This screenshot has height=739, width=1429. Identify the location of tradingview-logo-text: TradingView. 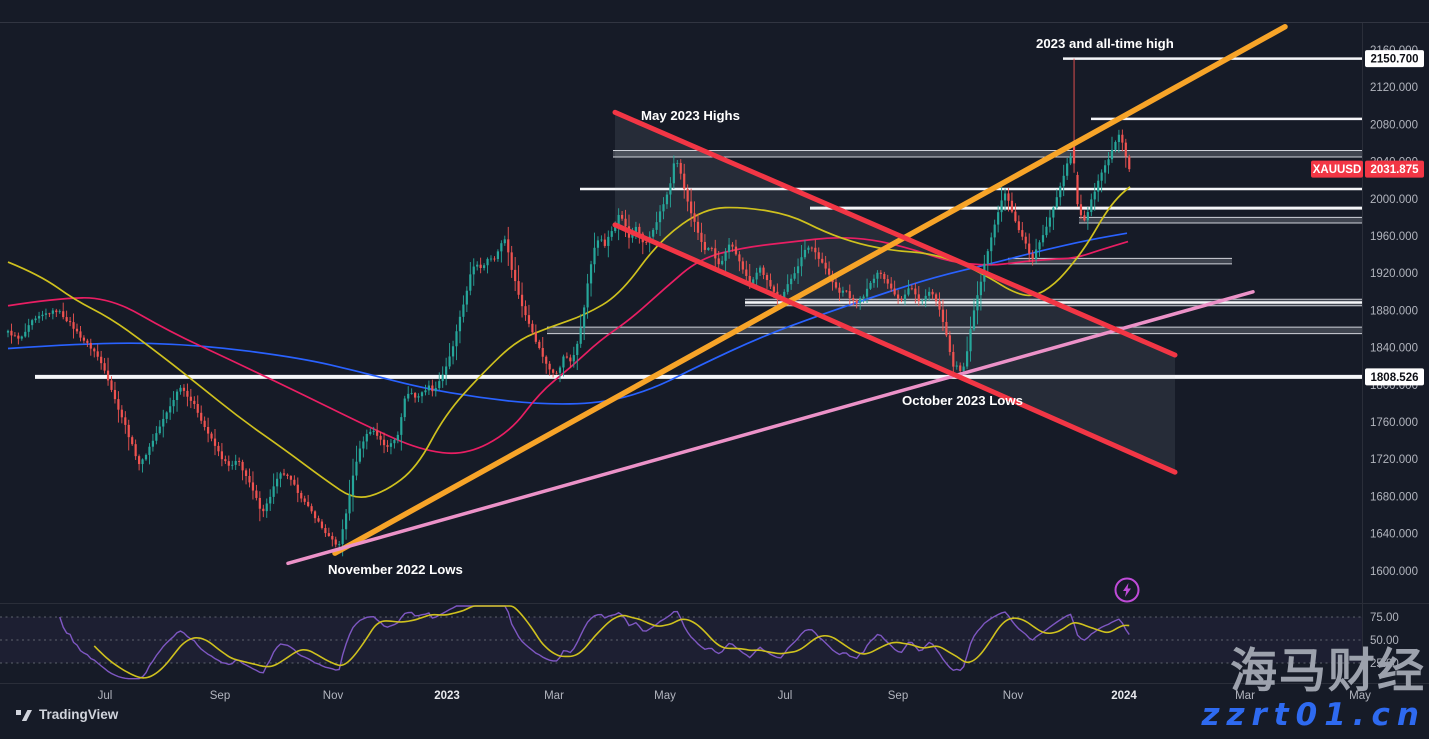
(79, 714).